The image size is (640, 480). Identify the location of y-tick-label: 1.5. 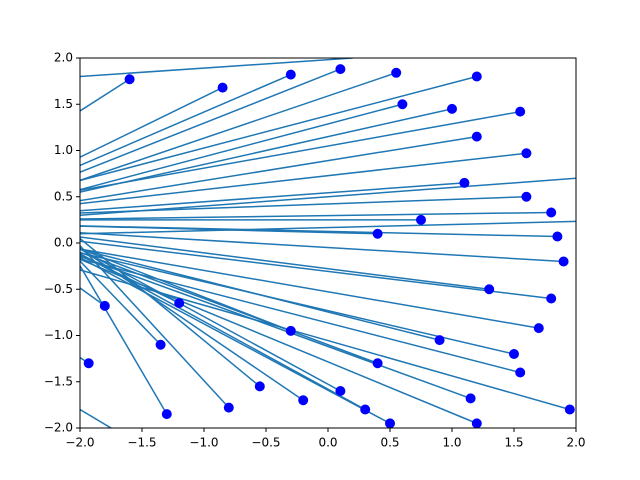
(63, 104).